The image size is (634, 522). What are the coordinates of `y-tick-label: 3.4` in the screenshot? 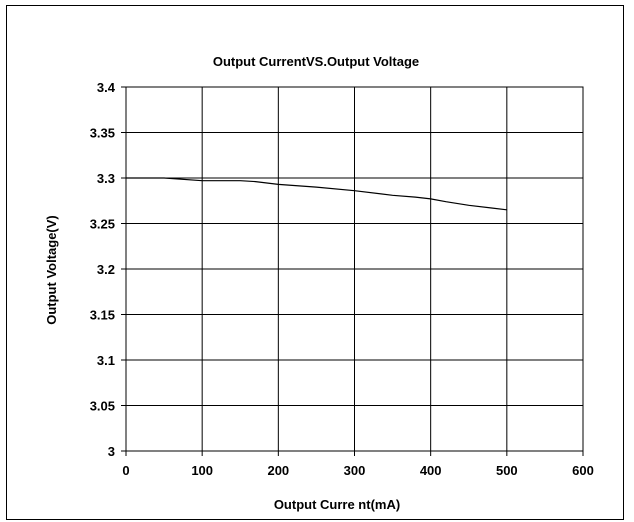 It's located at (106, 87).